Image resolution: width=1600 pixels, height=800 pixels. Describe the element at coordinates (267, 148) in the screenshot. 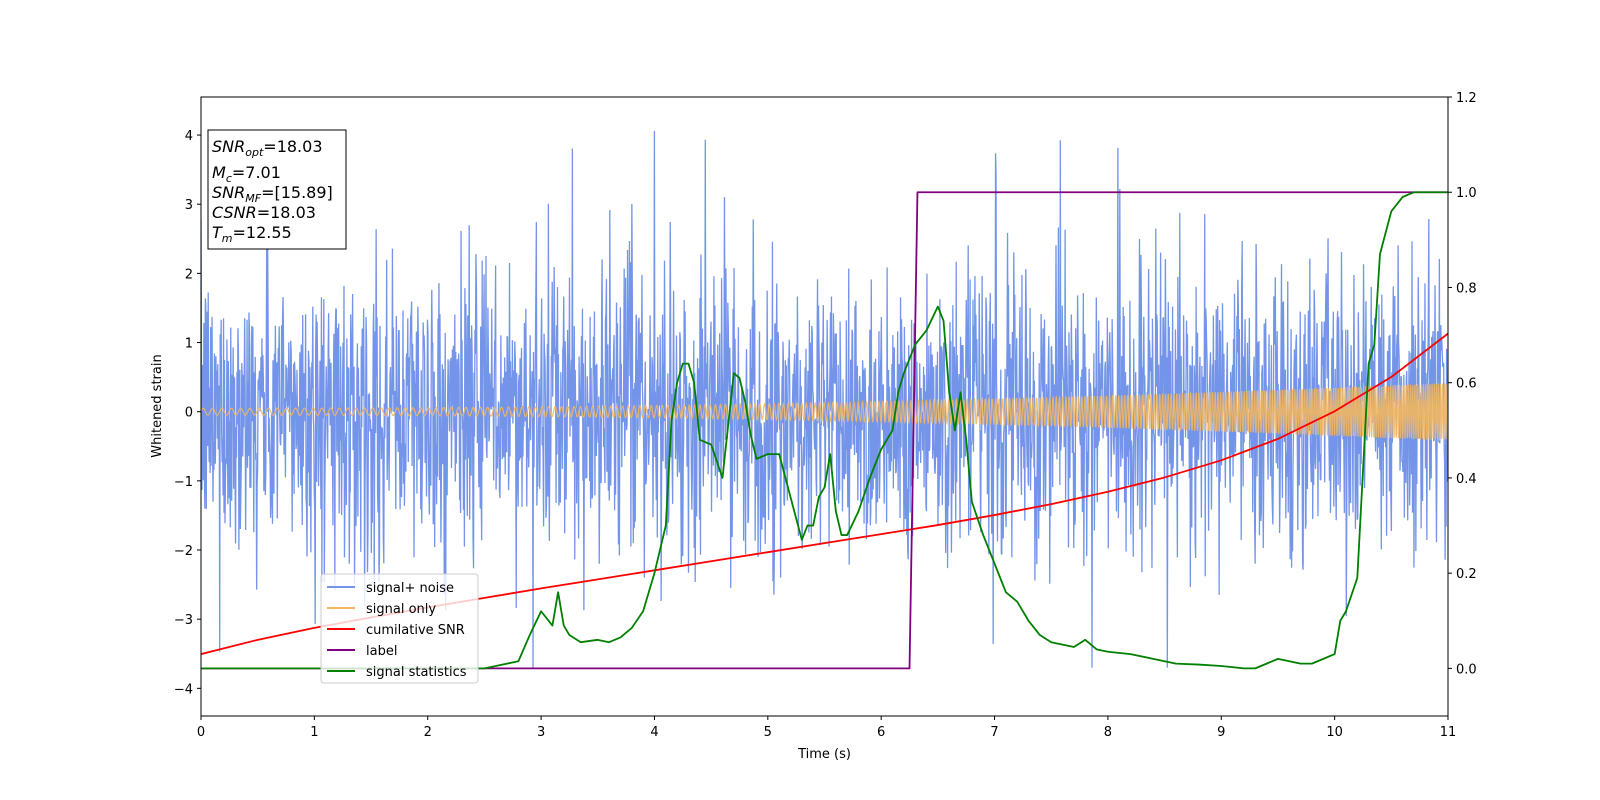

I see `info-snr-opt: SNRopt=18.03` at that location.